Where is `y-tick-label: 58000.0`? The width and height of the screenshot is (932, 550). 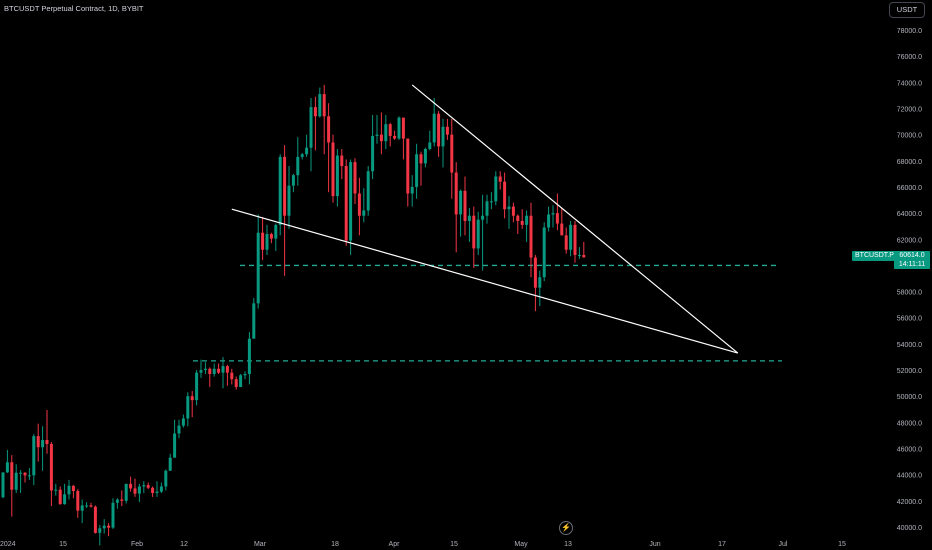
y-tick-label: 58000.0 is located at coordinates (909, 293).